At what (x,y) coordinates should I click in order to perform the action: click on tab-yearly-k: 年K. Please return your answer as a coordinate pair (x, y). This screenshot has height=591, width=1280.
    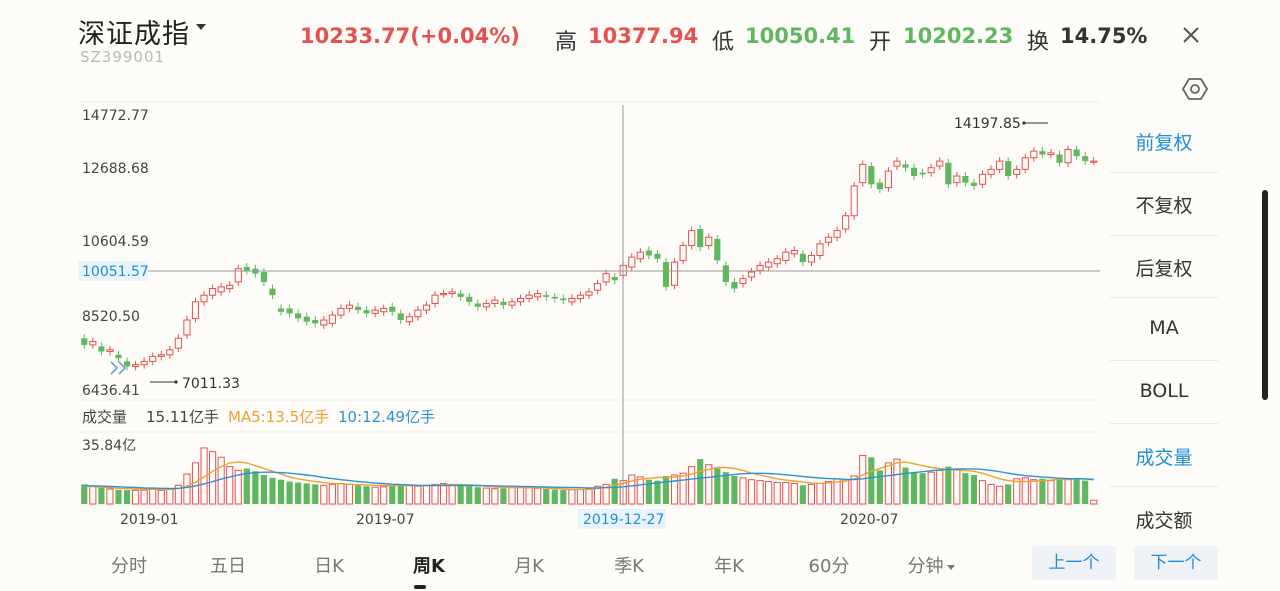
    Looking at the image, I should click on (729, 566).